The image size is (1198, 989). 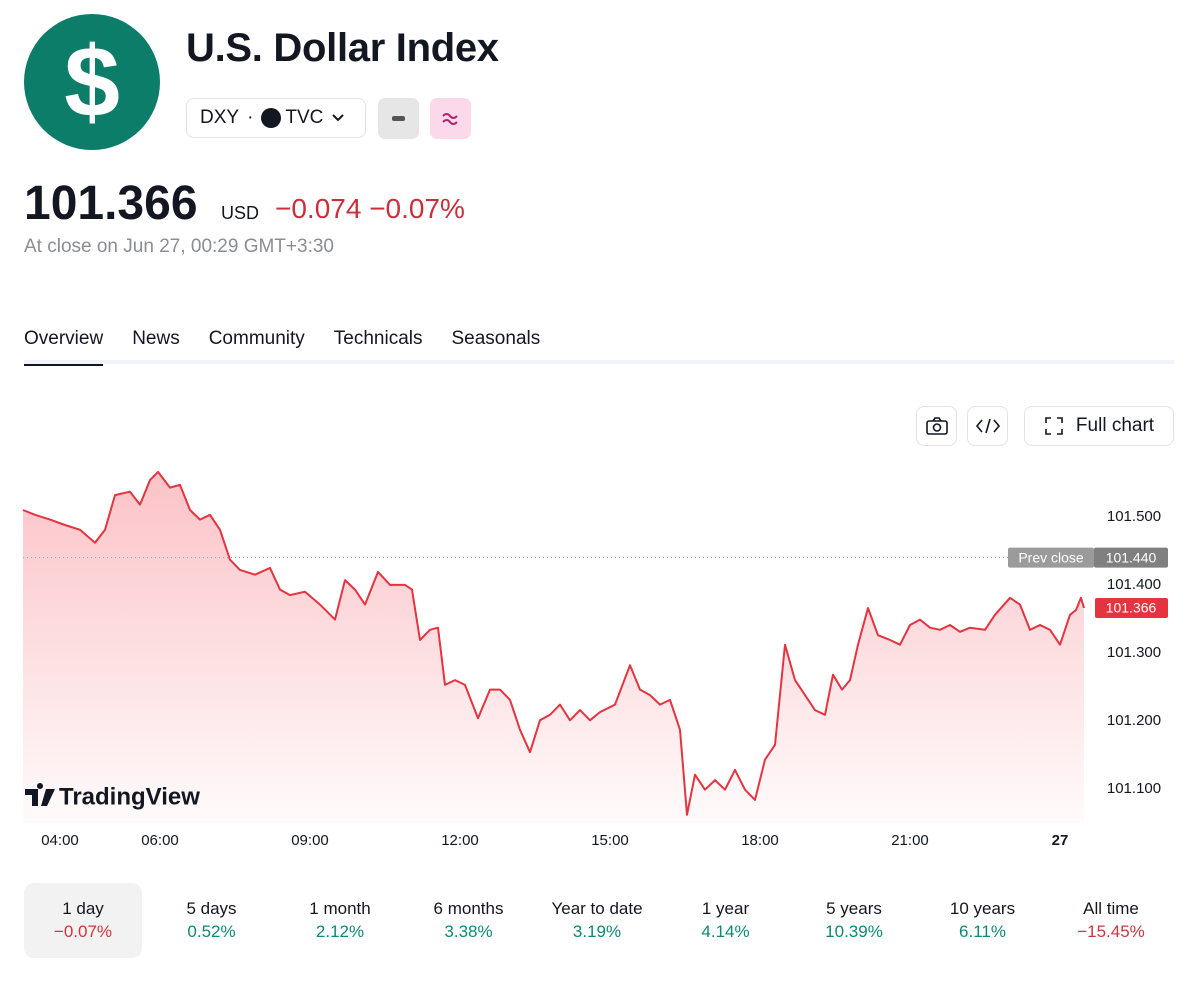 What do you see at coordinates (338, 118) in the screenshot?
I see `chevron` at bounding box center [338, 118].